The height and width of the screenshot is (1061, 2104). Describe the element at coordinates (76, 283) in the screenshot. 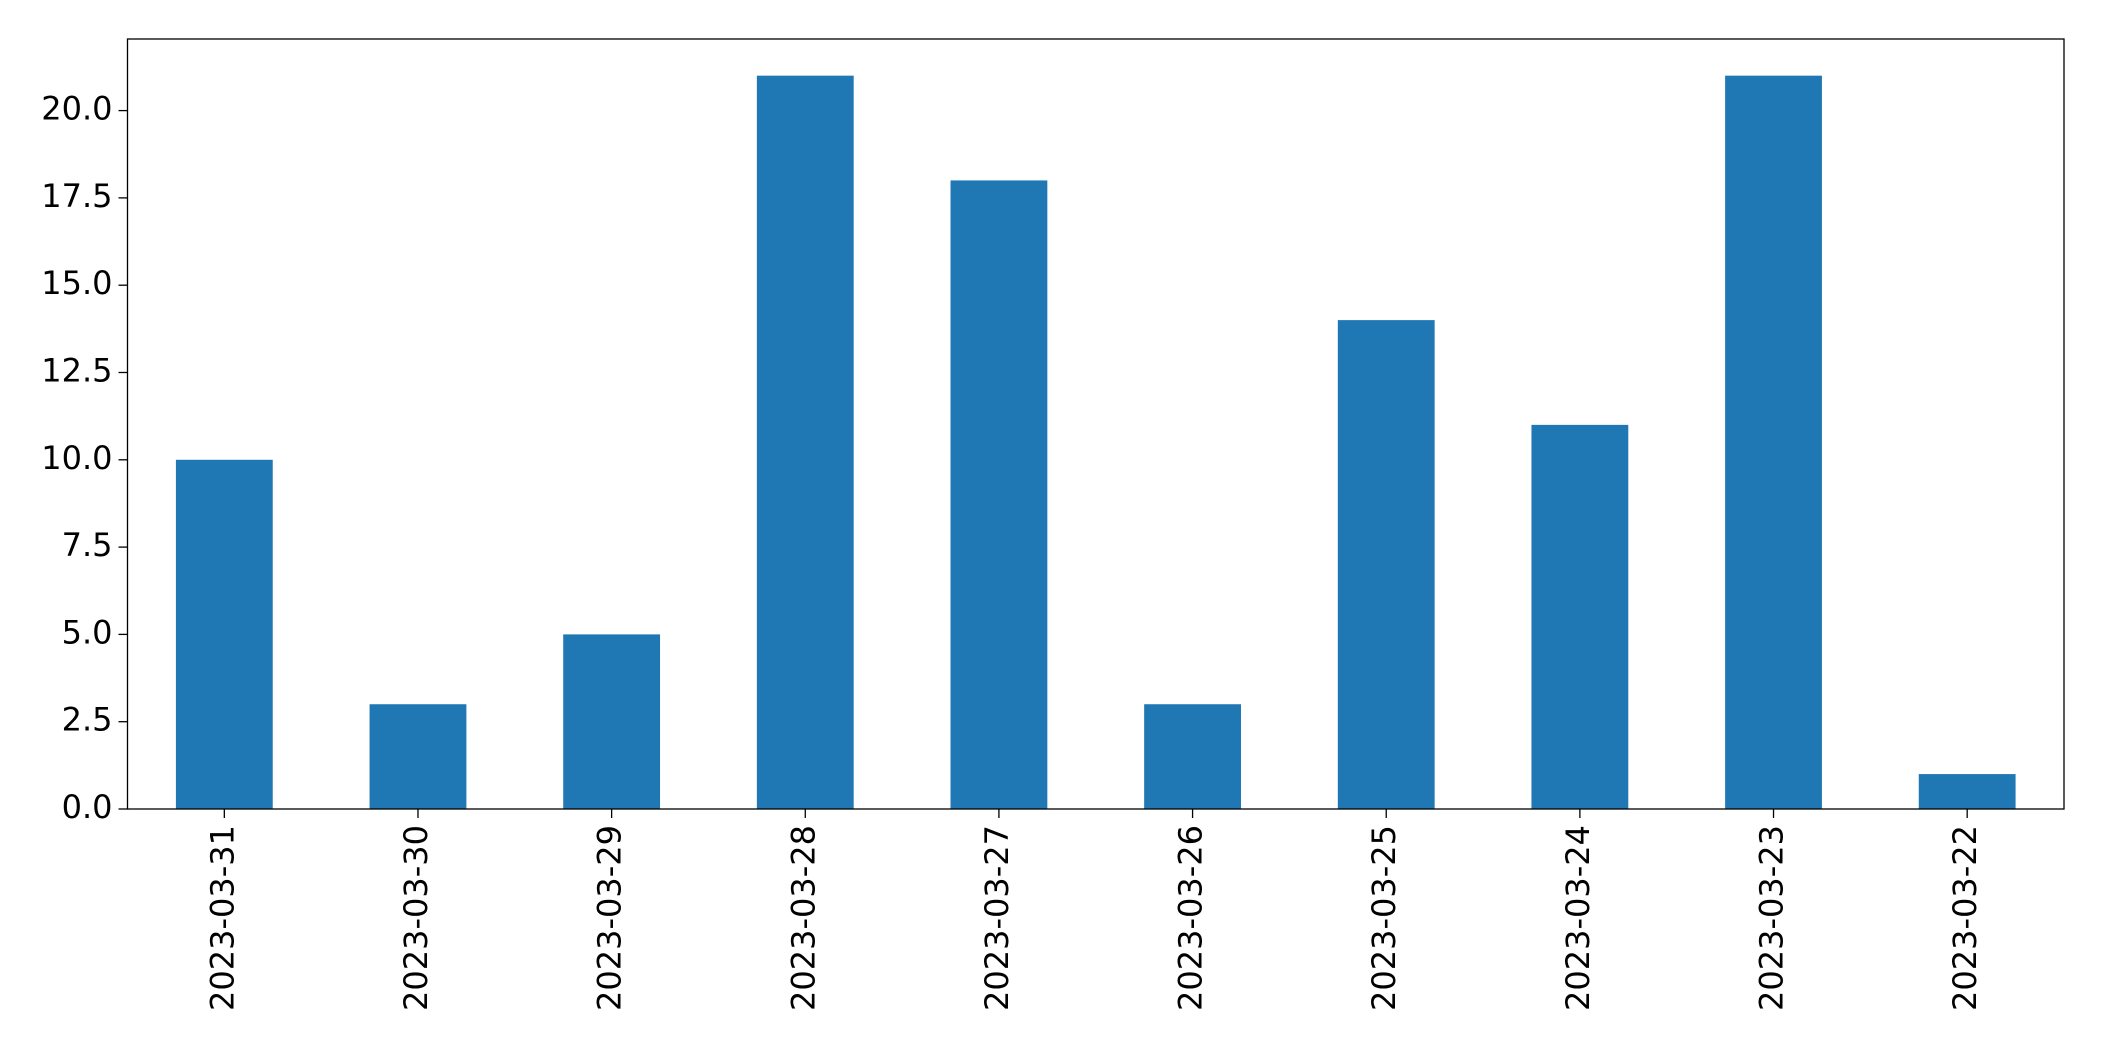

I see `y-tick-label: 15.0` at that location.